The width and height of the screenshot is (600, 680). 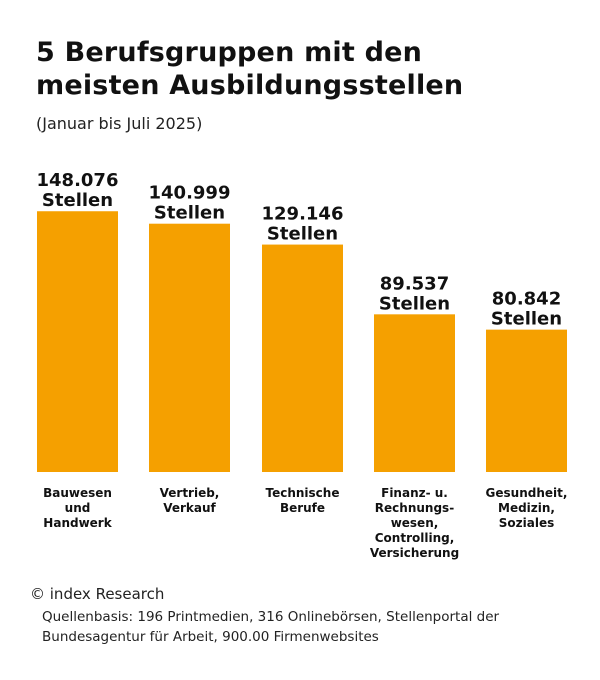 What do you see at coordinates (190, 193) in the screenshot?
I see `bar-value-label-2: 140.999` at bounding box center [190, 193].